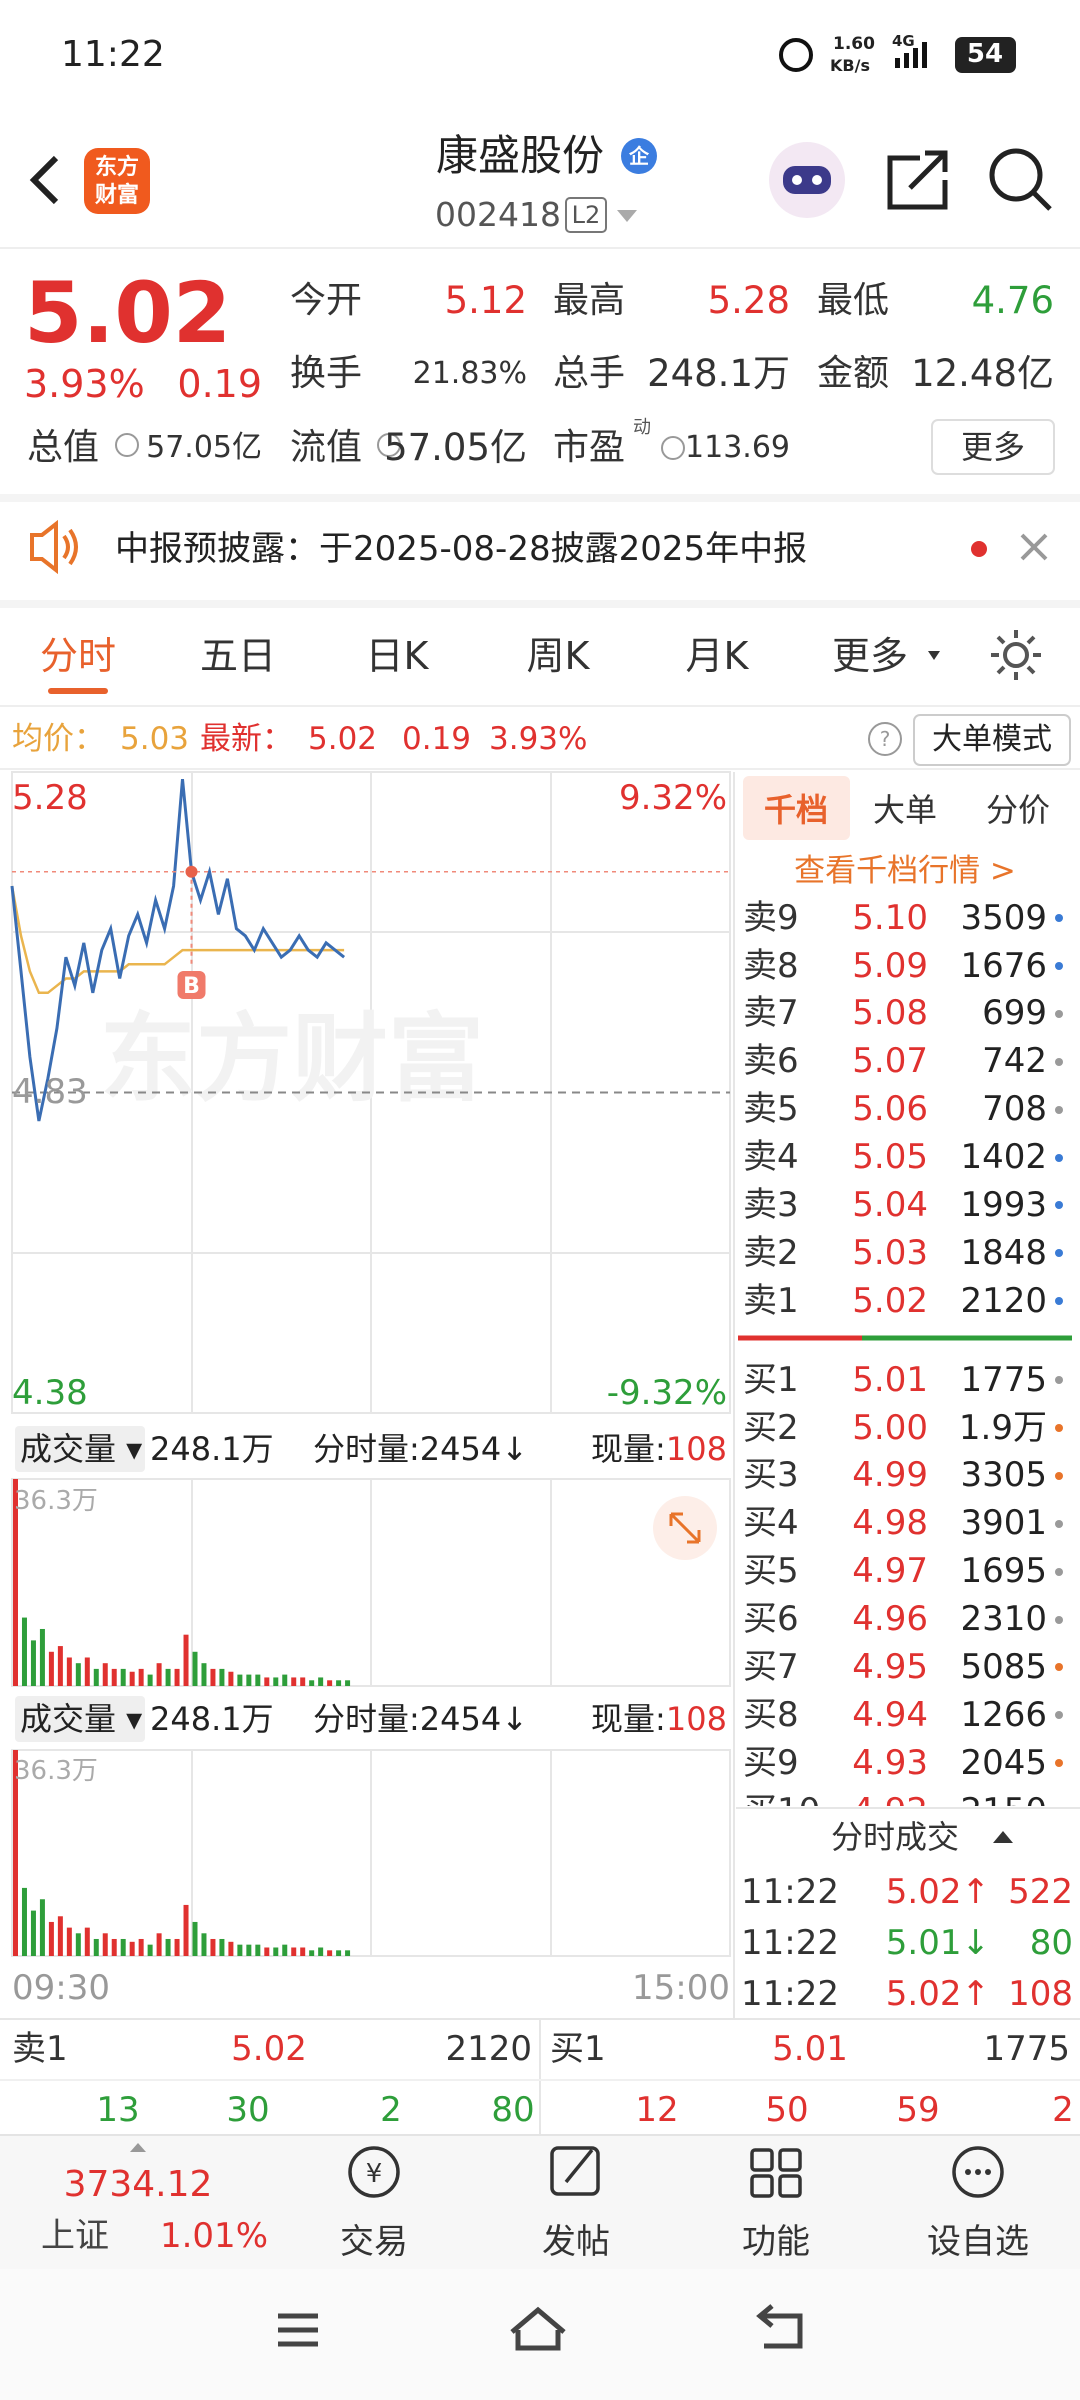 This screenshot has width=1080, height=2400. I want to click on more-button, so click(993, 447).